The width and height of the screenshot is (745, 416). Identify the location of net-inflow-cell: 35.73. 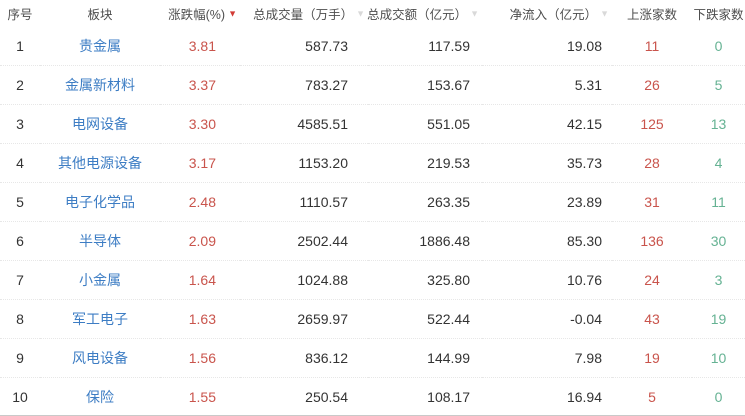
(547, 163).